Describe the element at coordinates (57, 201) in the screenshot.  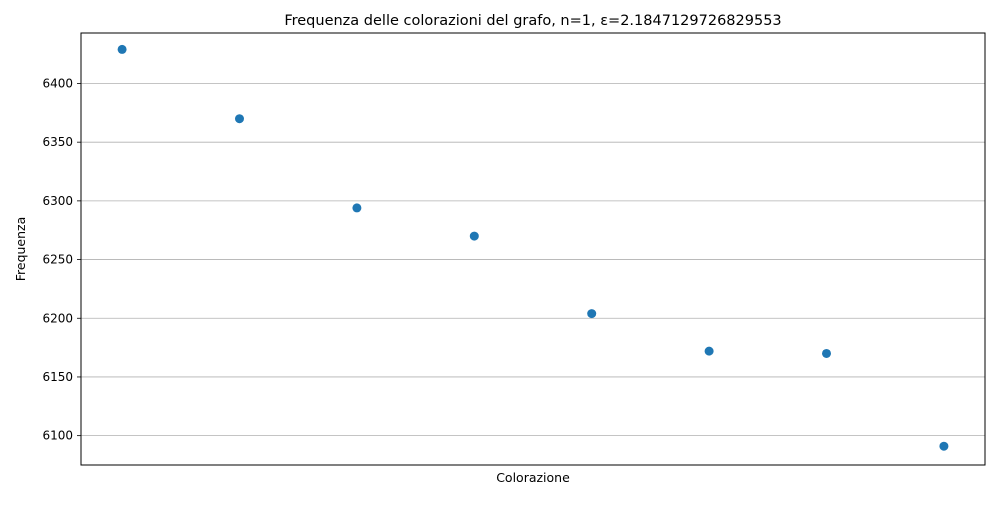
I see `y-tick-label: 6300` at that location.